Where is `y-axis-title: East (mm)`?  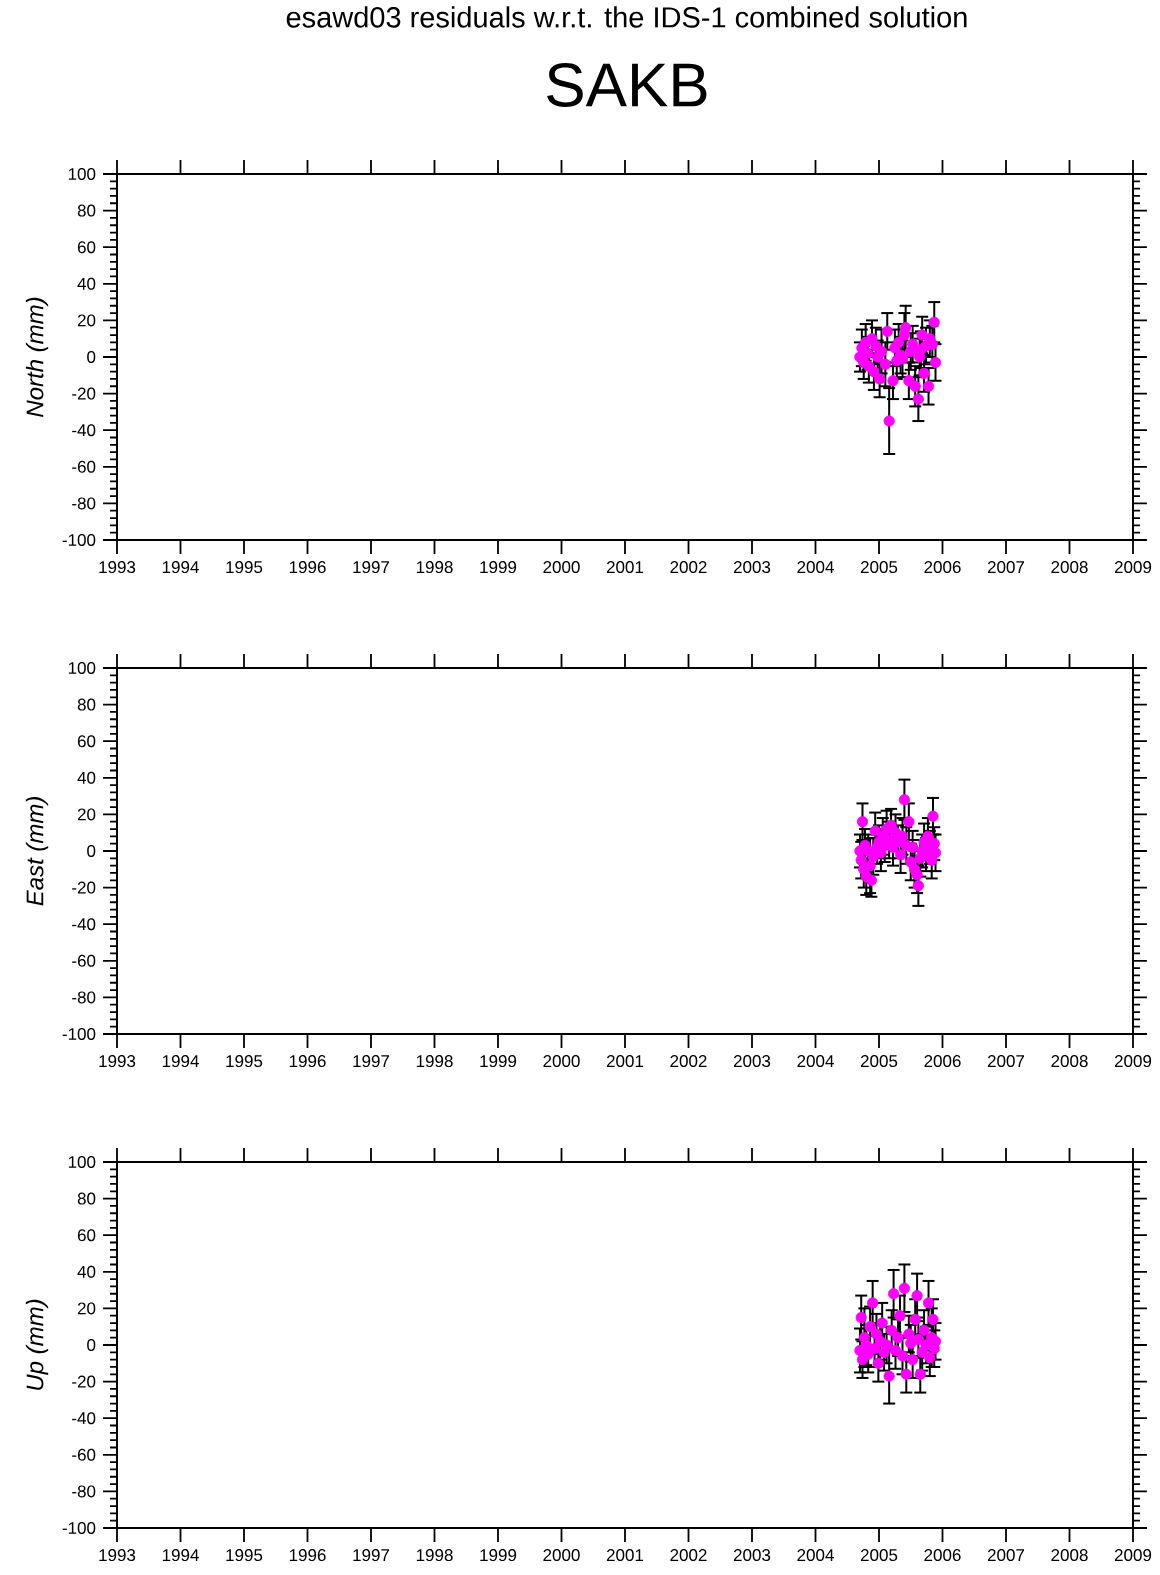 y-axis-title: East (mm) is located at coordinates (37, 851).